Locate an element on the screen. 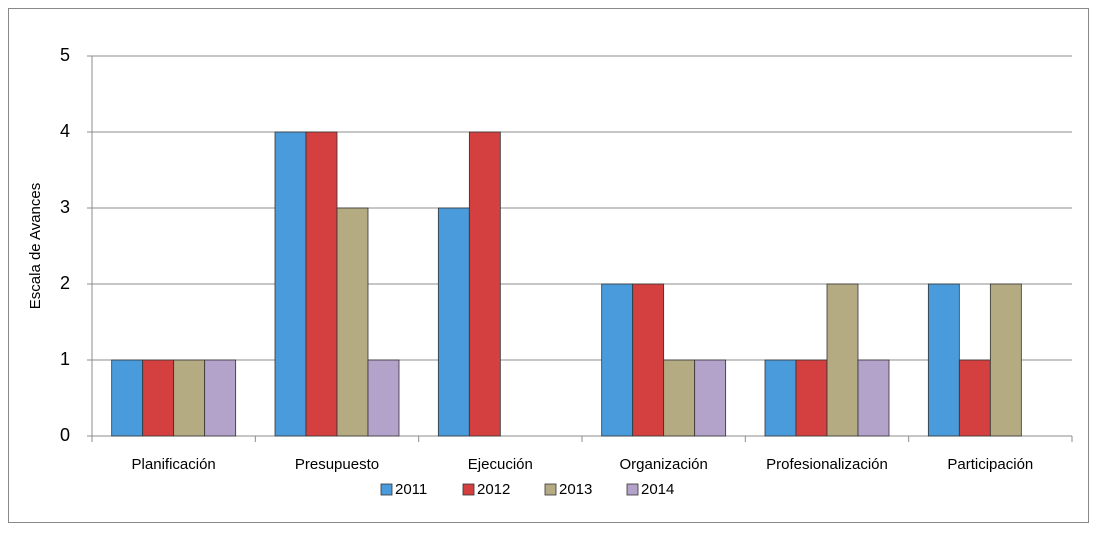 The image size is (1097, 536). y-tick-label: 1 is located at coordinates (65, 359).